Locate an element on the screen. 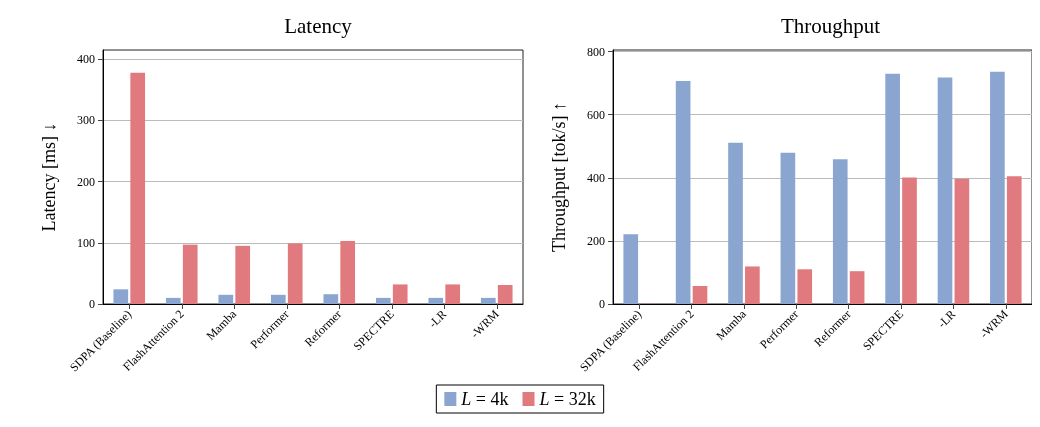 This screenshot has height=427, width=1040. chart-title: Latency is located at coordinates (318, 25).